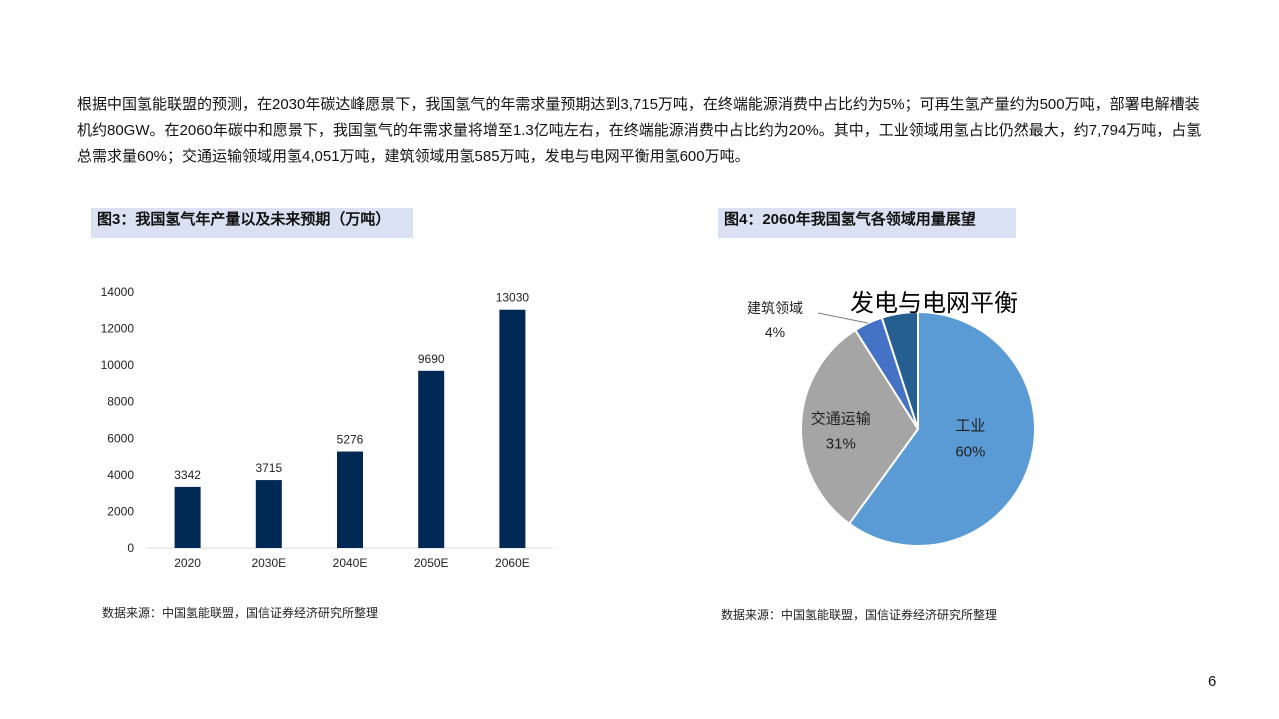 The height and width of the screenshot is (719, 1279). I want to click on x-tick-labels: 2020 2030E 2040E 2050E 2060E, so click(352, 563).